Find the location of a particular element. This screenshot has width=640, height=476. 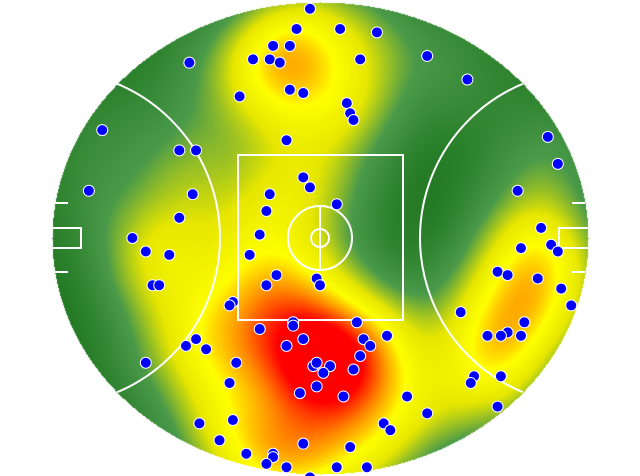

right-goal-square is located at coordinates (573, 238).